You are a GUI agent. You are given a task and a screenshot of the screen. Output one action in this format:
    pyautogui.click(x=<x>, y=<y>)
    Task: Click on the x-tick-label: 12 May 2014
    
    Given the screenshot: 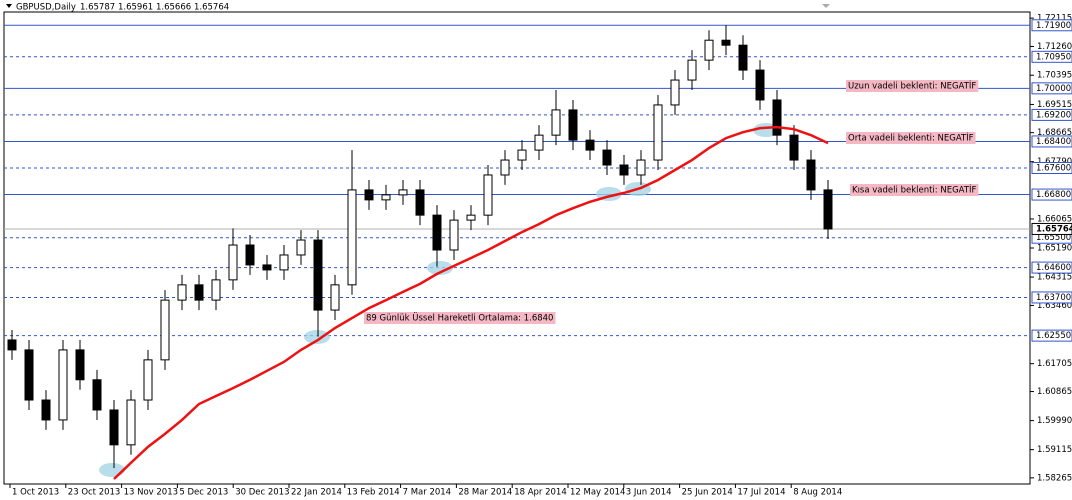 What is the action you would take?
    pyautogui.click(x=597, y=493)
    